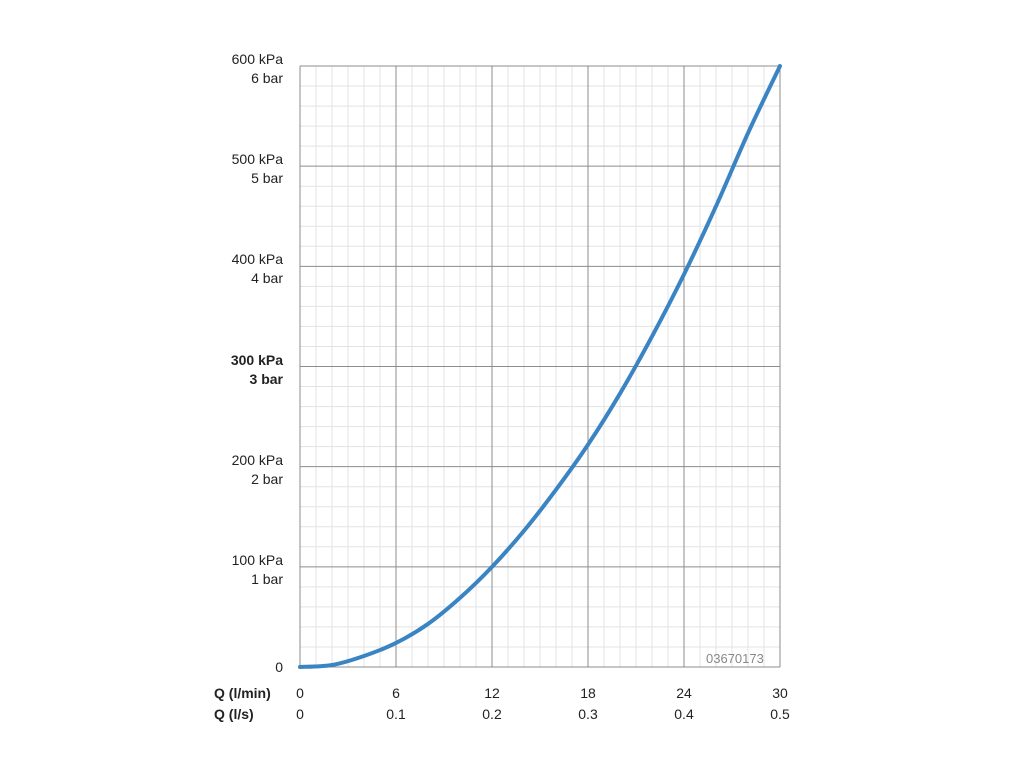 The height and width of the screenshot is (768, 1024). Describe the element at coordinates (492, 693) in the screenshot. I see `x-tick-lmin: 12` at that location.